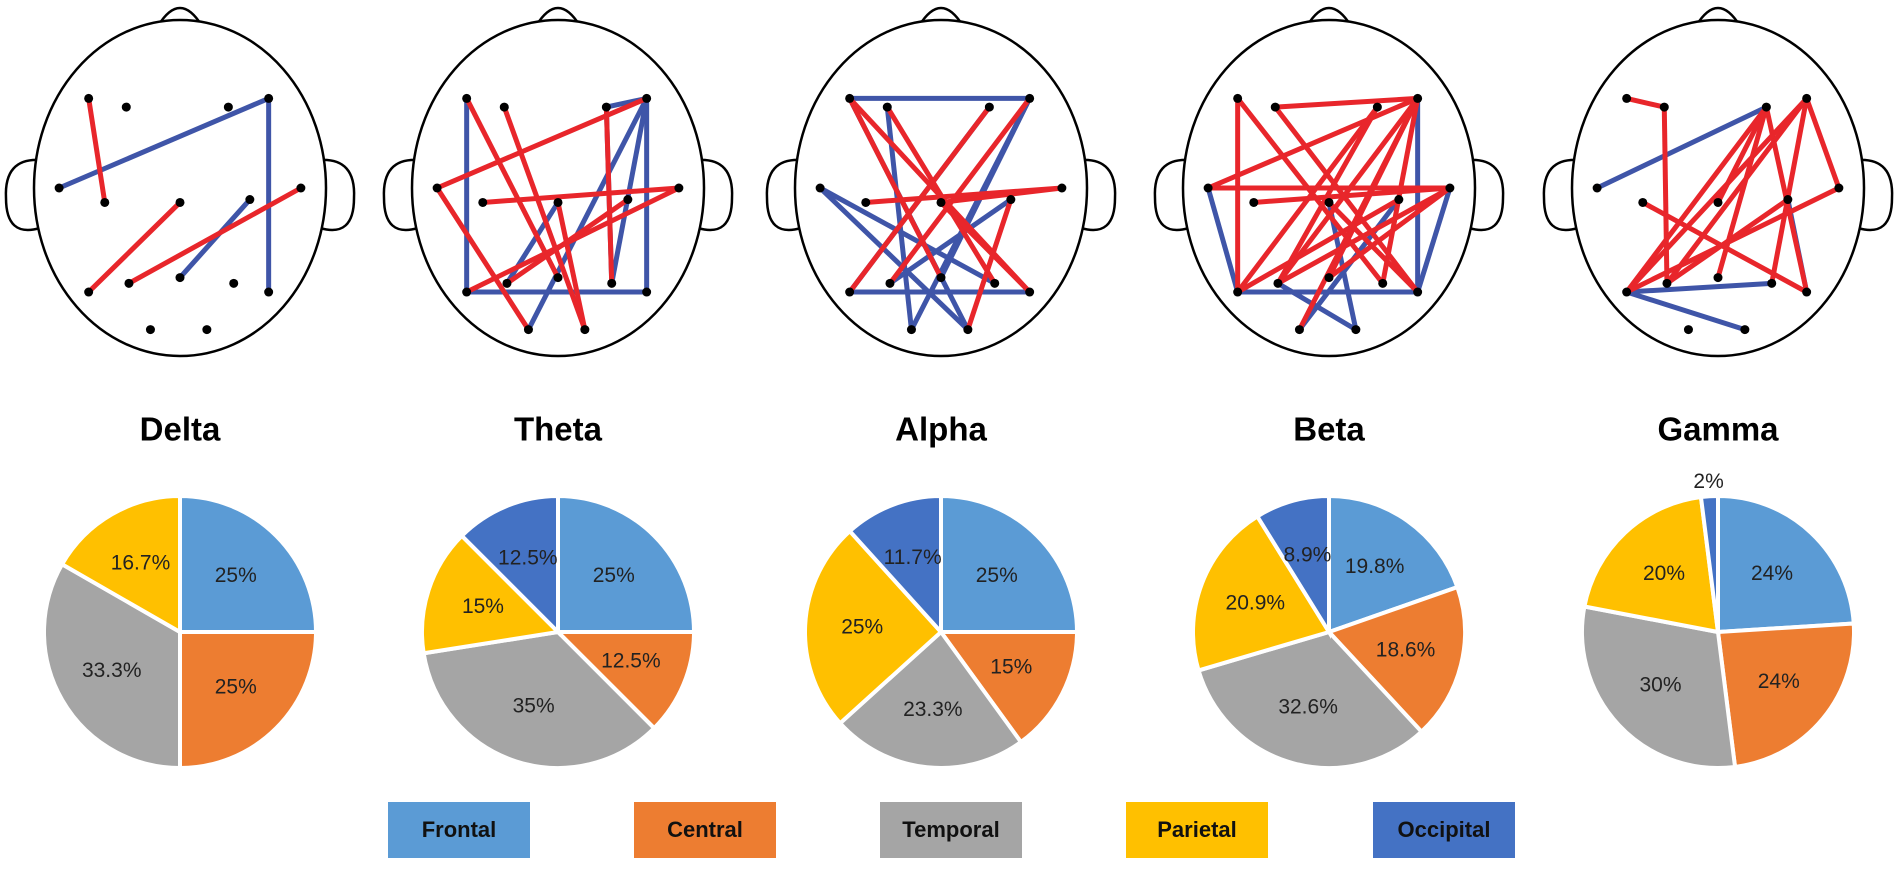 The width and height of the screenshot is (1902, 870). I want to click on head-outline, so click(1718, 188).